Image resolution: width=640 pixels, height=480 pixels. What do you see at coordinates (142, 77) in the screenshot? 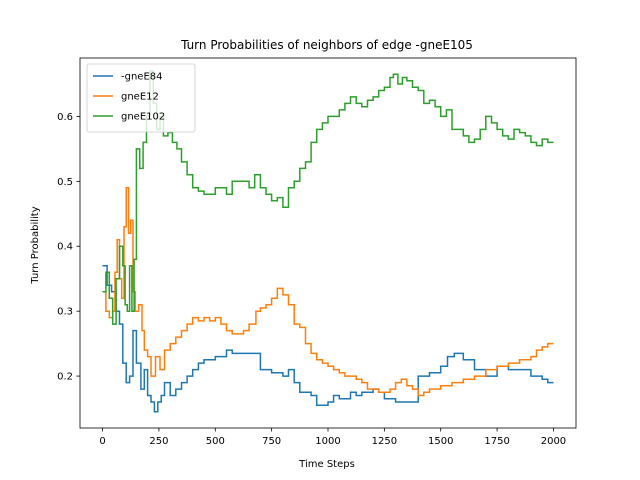
I see `legend-entry: -gneE84` at bounding box center [142, 77].